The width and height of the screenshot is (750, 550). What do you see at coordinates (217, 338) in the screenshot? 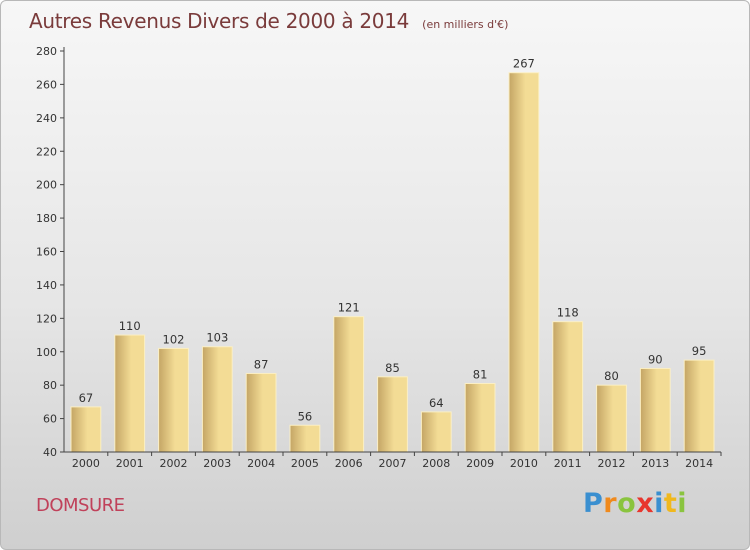
I see `value-label-2003: 103` at bounding box center [217, 338].